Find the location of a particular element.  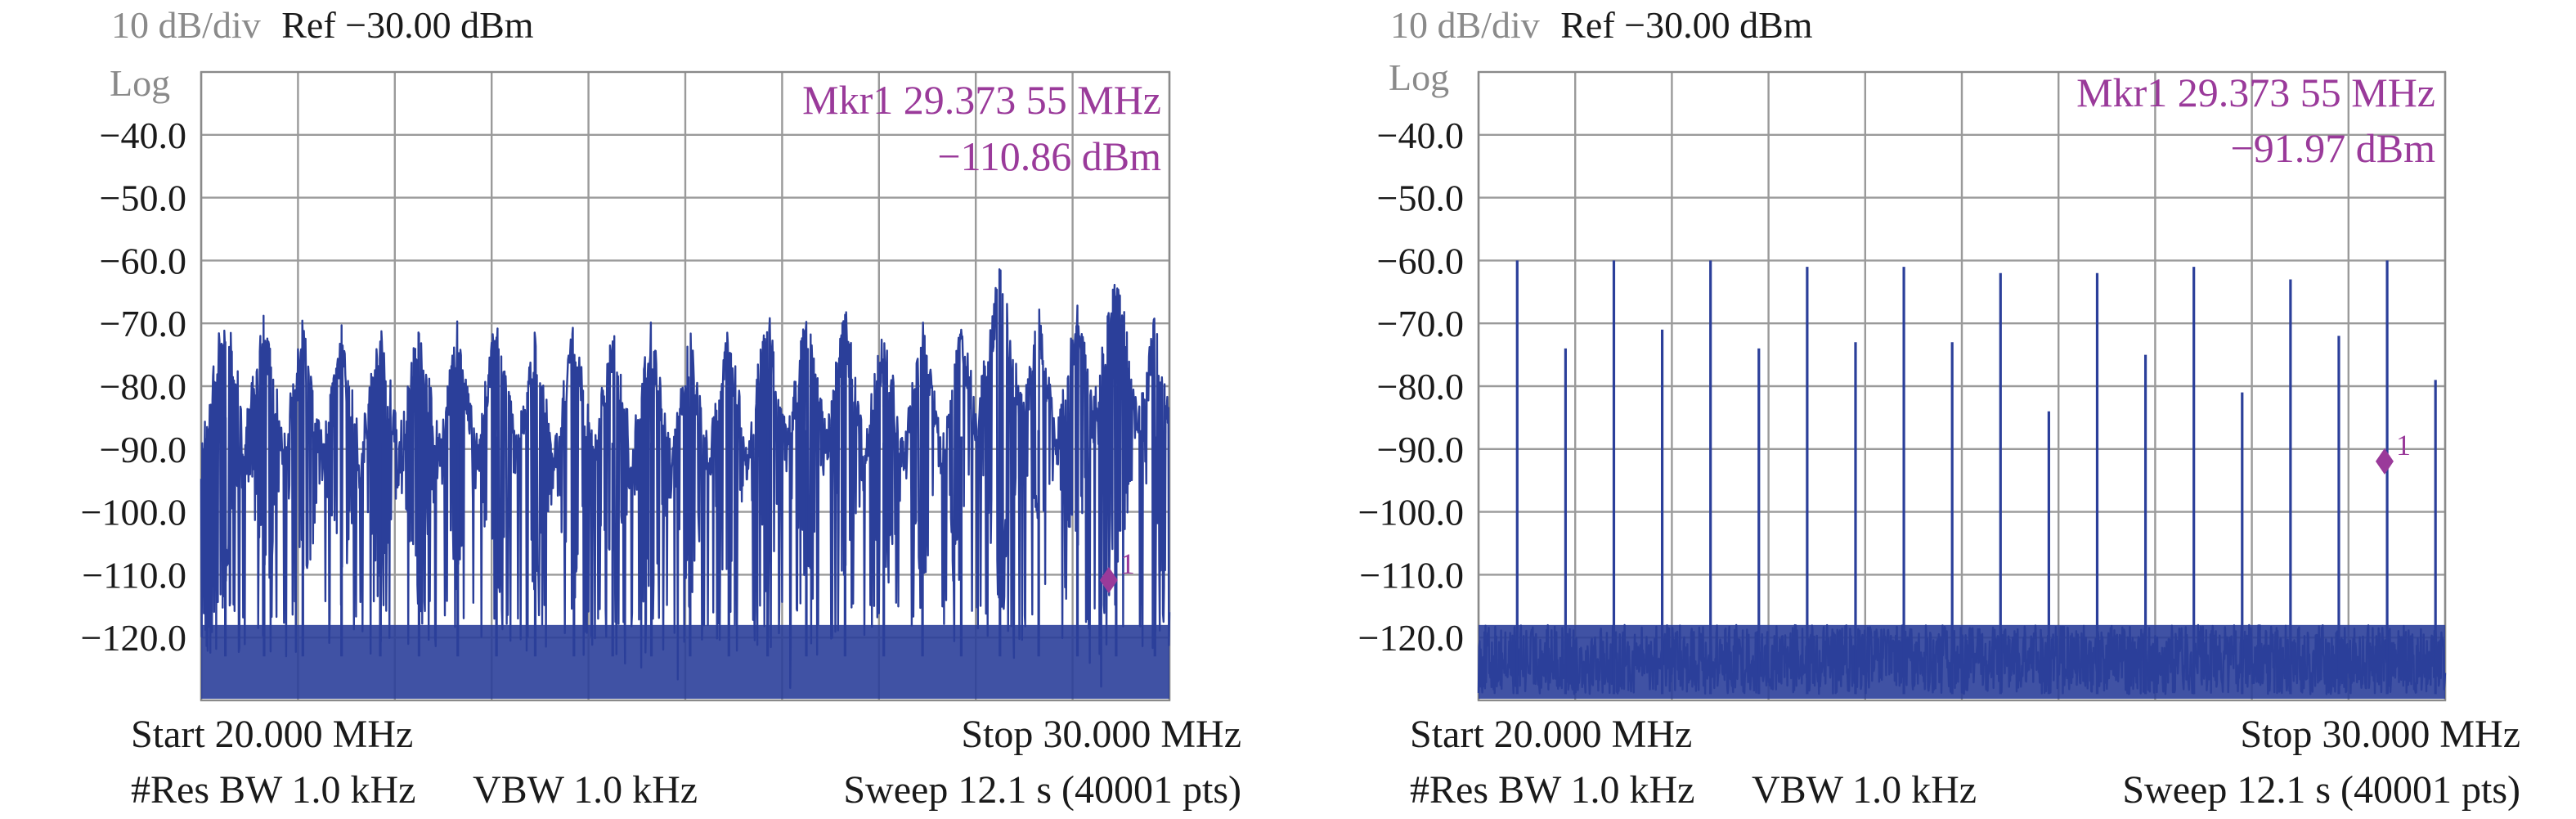

marker-level-readout: −110.86 dBm is located at coordinates (1049, 156).